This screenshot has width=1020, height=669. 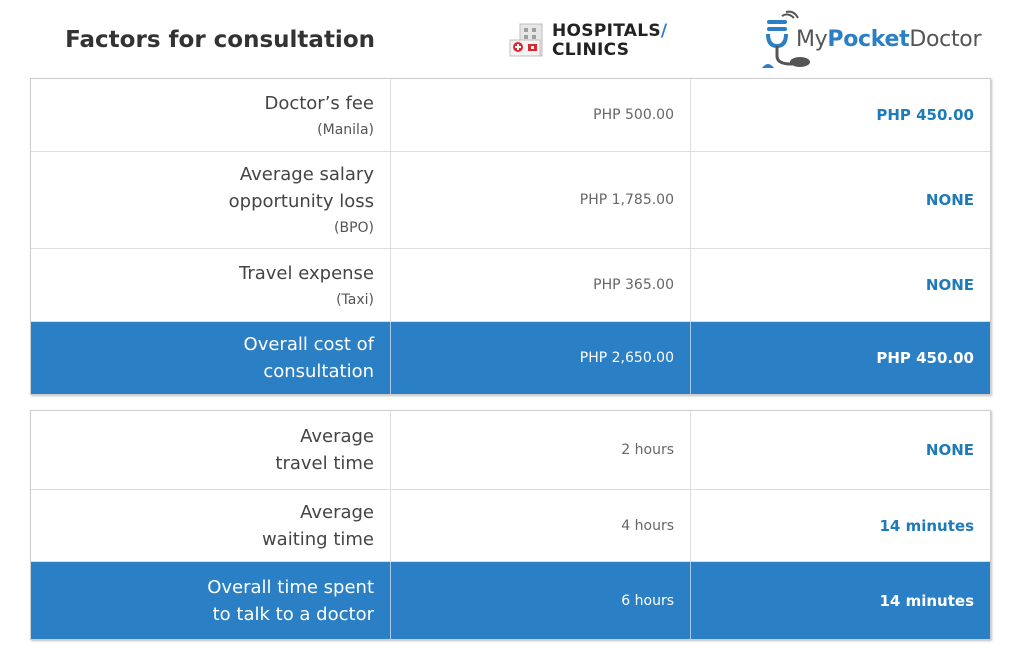 I want to click on row-label-line2: travel time, so click(x=324, y=463).